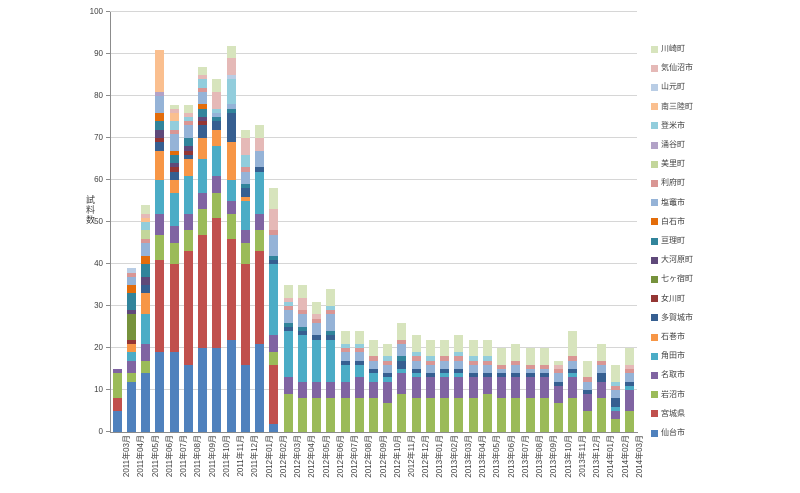  What do you see at coordinates (668, 433) in the screenshot?
I see `legend-item: 仙台市` at bounding box center [668, 433].